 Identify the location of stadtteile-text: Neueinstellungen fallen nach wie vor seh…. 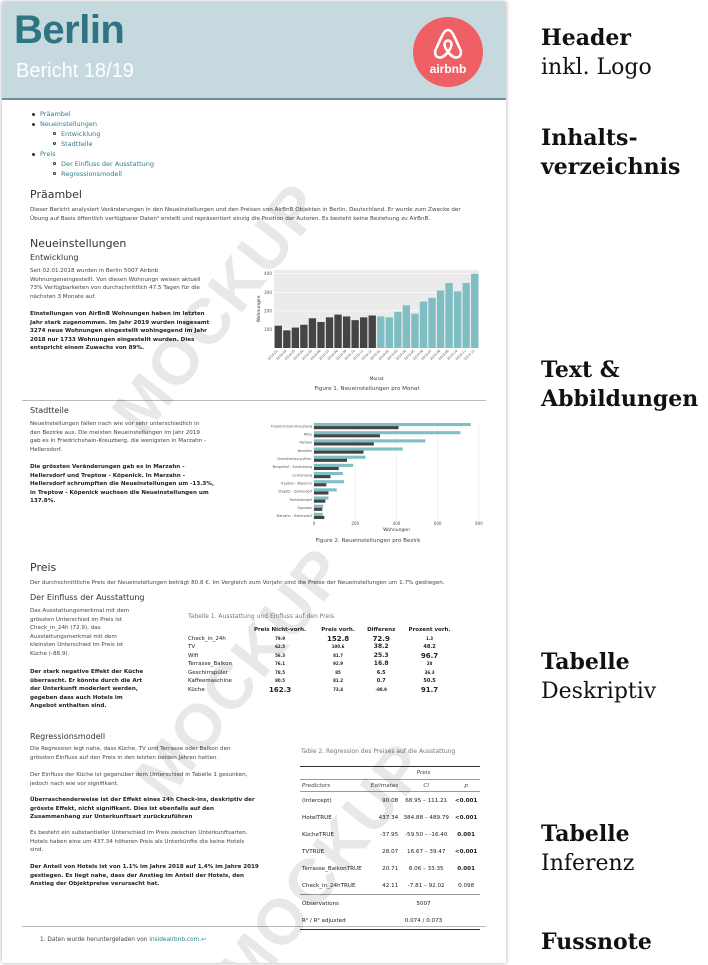
(118, 437).